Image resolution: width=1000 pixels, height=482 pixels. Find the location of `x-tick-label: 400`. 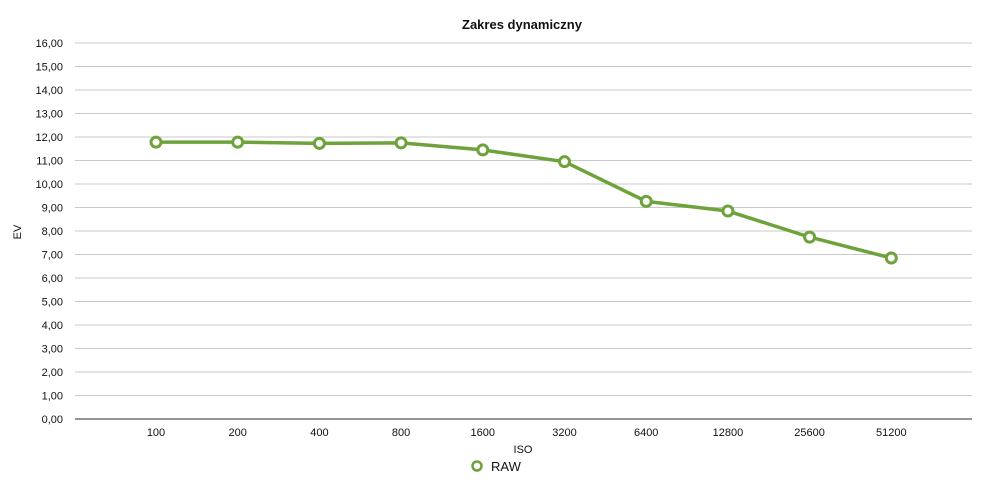

x-tick-label: 400 is located at coordinates (319, 433).